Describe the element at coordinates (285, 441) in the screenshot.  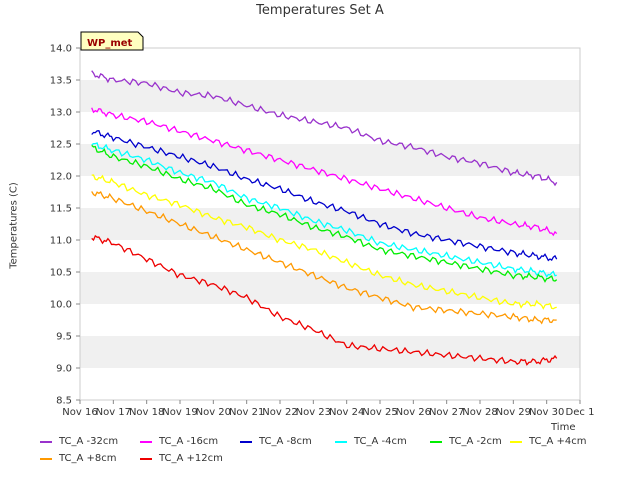
I see `legend-label: TC_A -8cm` at that location.